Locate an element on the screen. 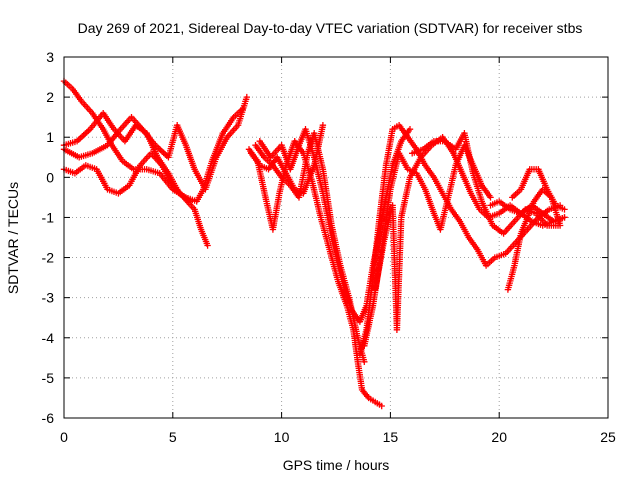  y-tick-label: -1 is located at coordinates (48, 217).